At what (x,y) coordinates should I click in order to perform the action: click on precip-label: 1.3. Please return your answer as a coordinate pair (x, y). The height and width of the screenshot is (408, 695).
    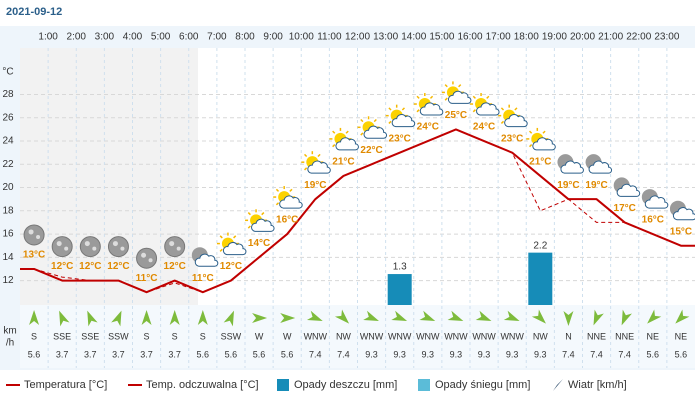
    Looking at the image, I should click on (400, 267).